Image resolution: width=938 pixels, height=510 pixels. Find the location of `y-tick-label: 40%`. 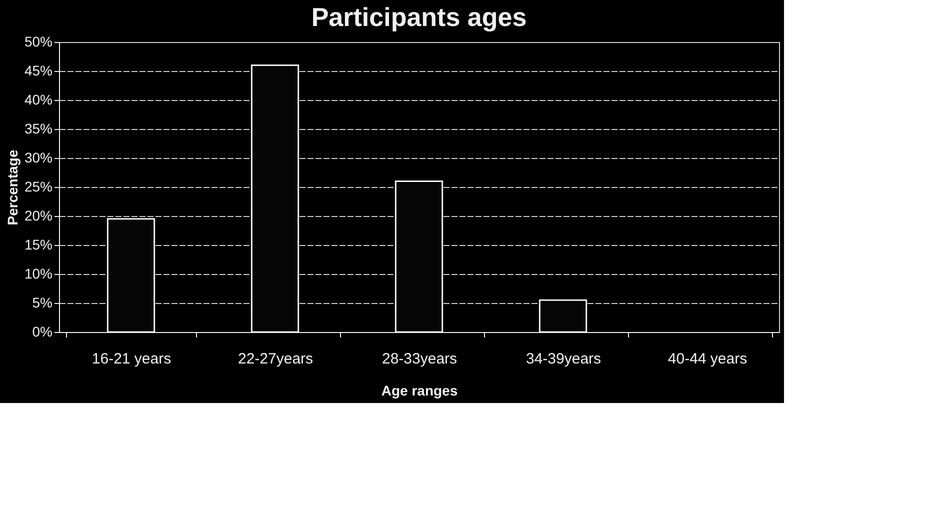

y-tick-label: 40% is located at coordinates (38, 100).